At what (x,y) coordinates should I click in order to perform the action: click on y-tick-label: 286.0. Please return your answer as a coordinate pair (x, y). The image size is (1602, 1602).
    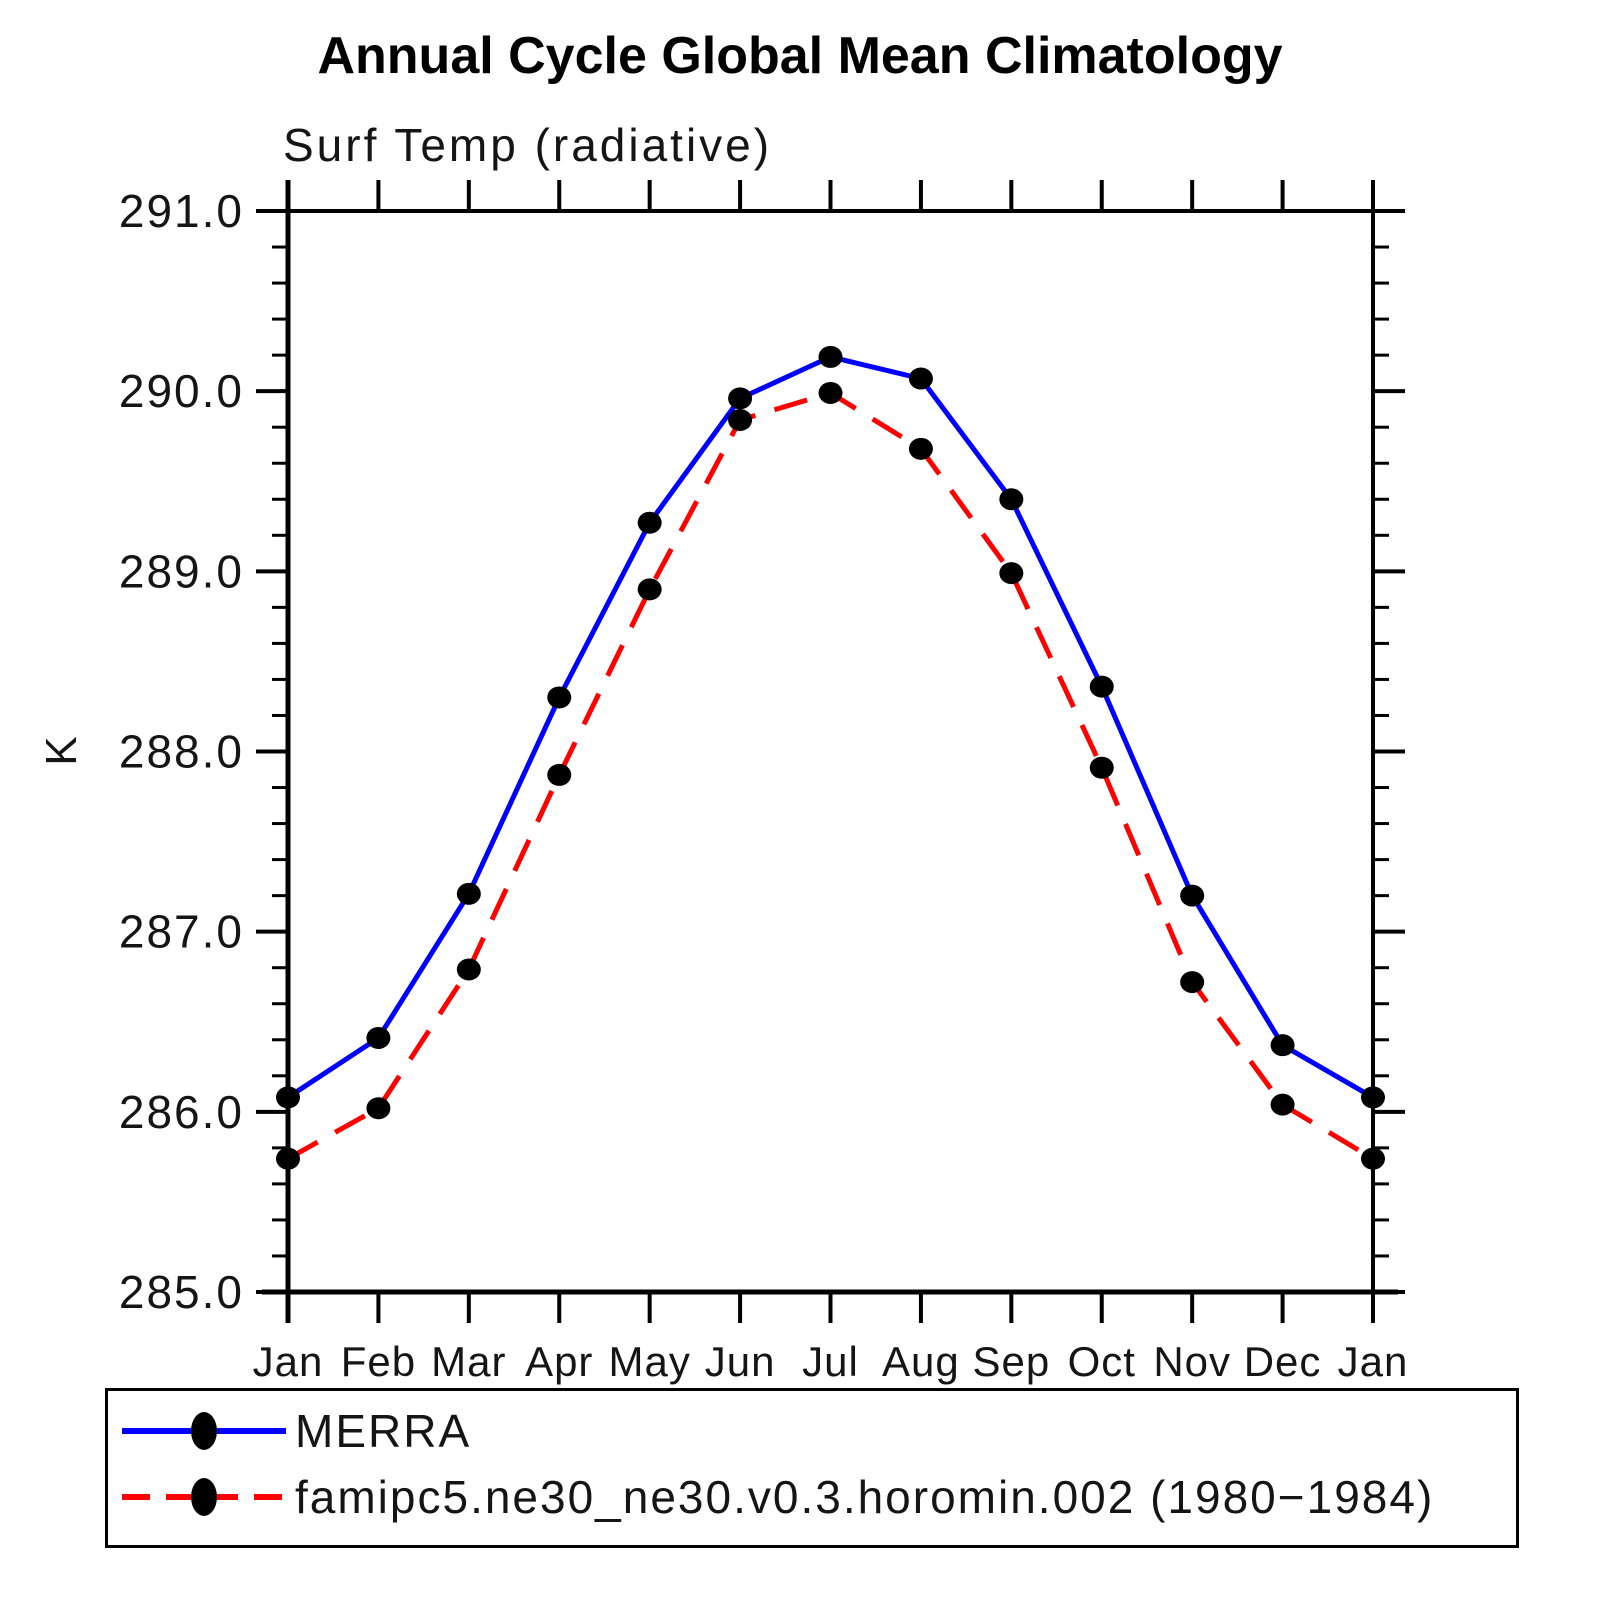
    Looking at the image, I should click on (181, 1112).